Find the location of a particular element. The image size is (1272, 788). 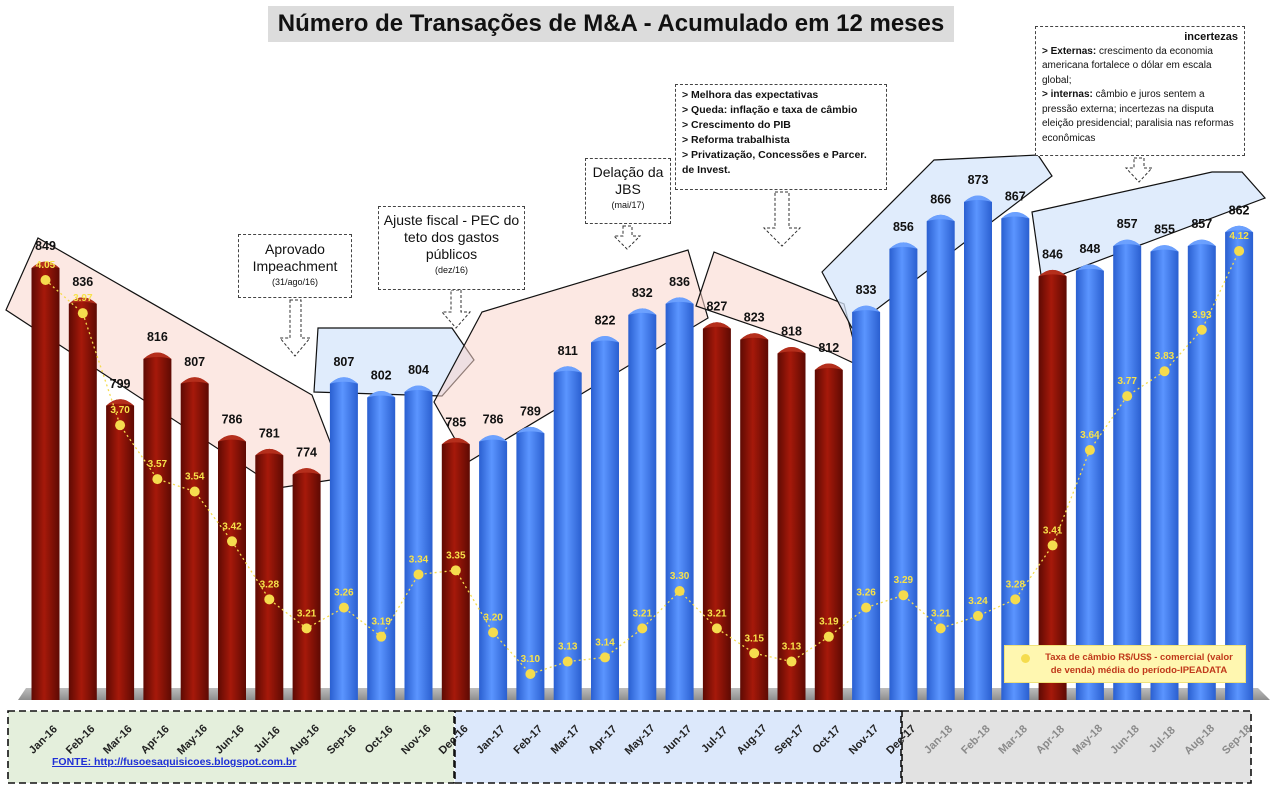

bar-value-label: 856 is located at coordinates (903, 227).